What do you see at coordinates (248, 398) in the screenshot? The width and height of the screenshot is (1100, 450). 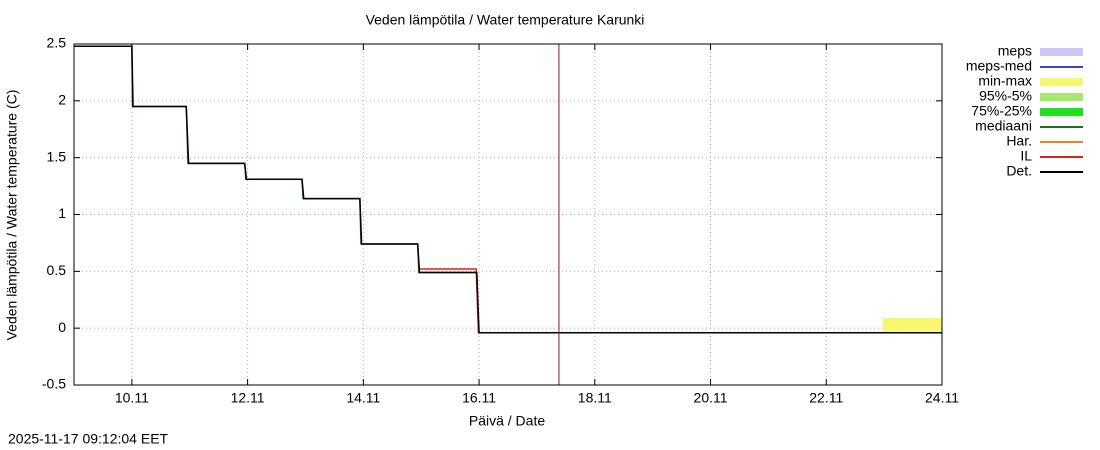 I see `x-tick-label: 12.11` at bounding box center [248, 398].